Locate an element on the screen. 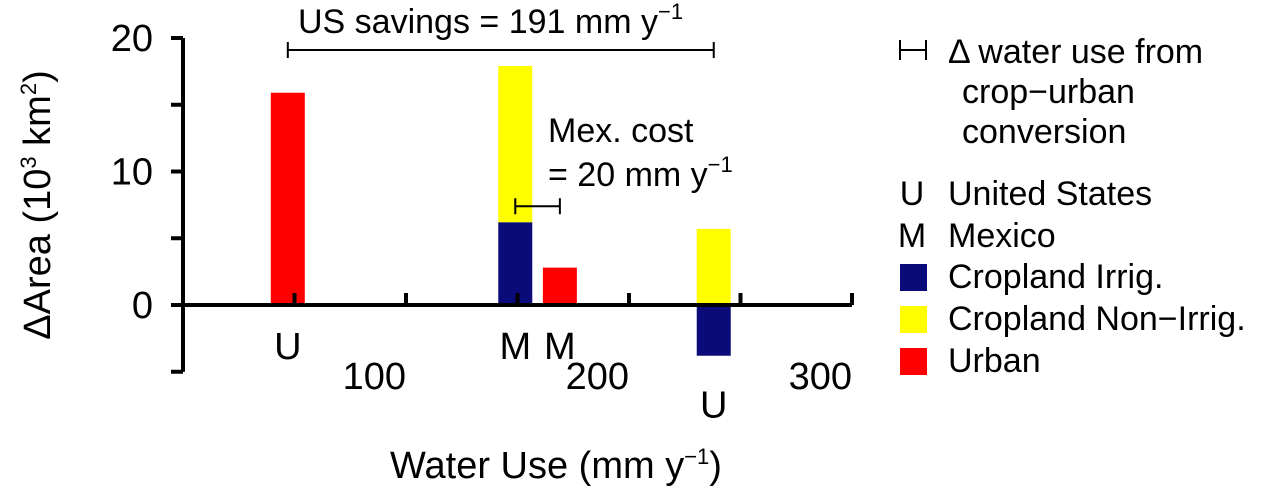 This screenshot has height=493, width=1270. legend-country-label: Mexico is located at coordinates (1002, 236).